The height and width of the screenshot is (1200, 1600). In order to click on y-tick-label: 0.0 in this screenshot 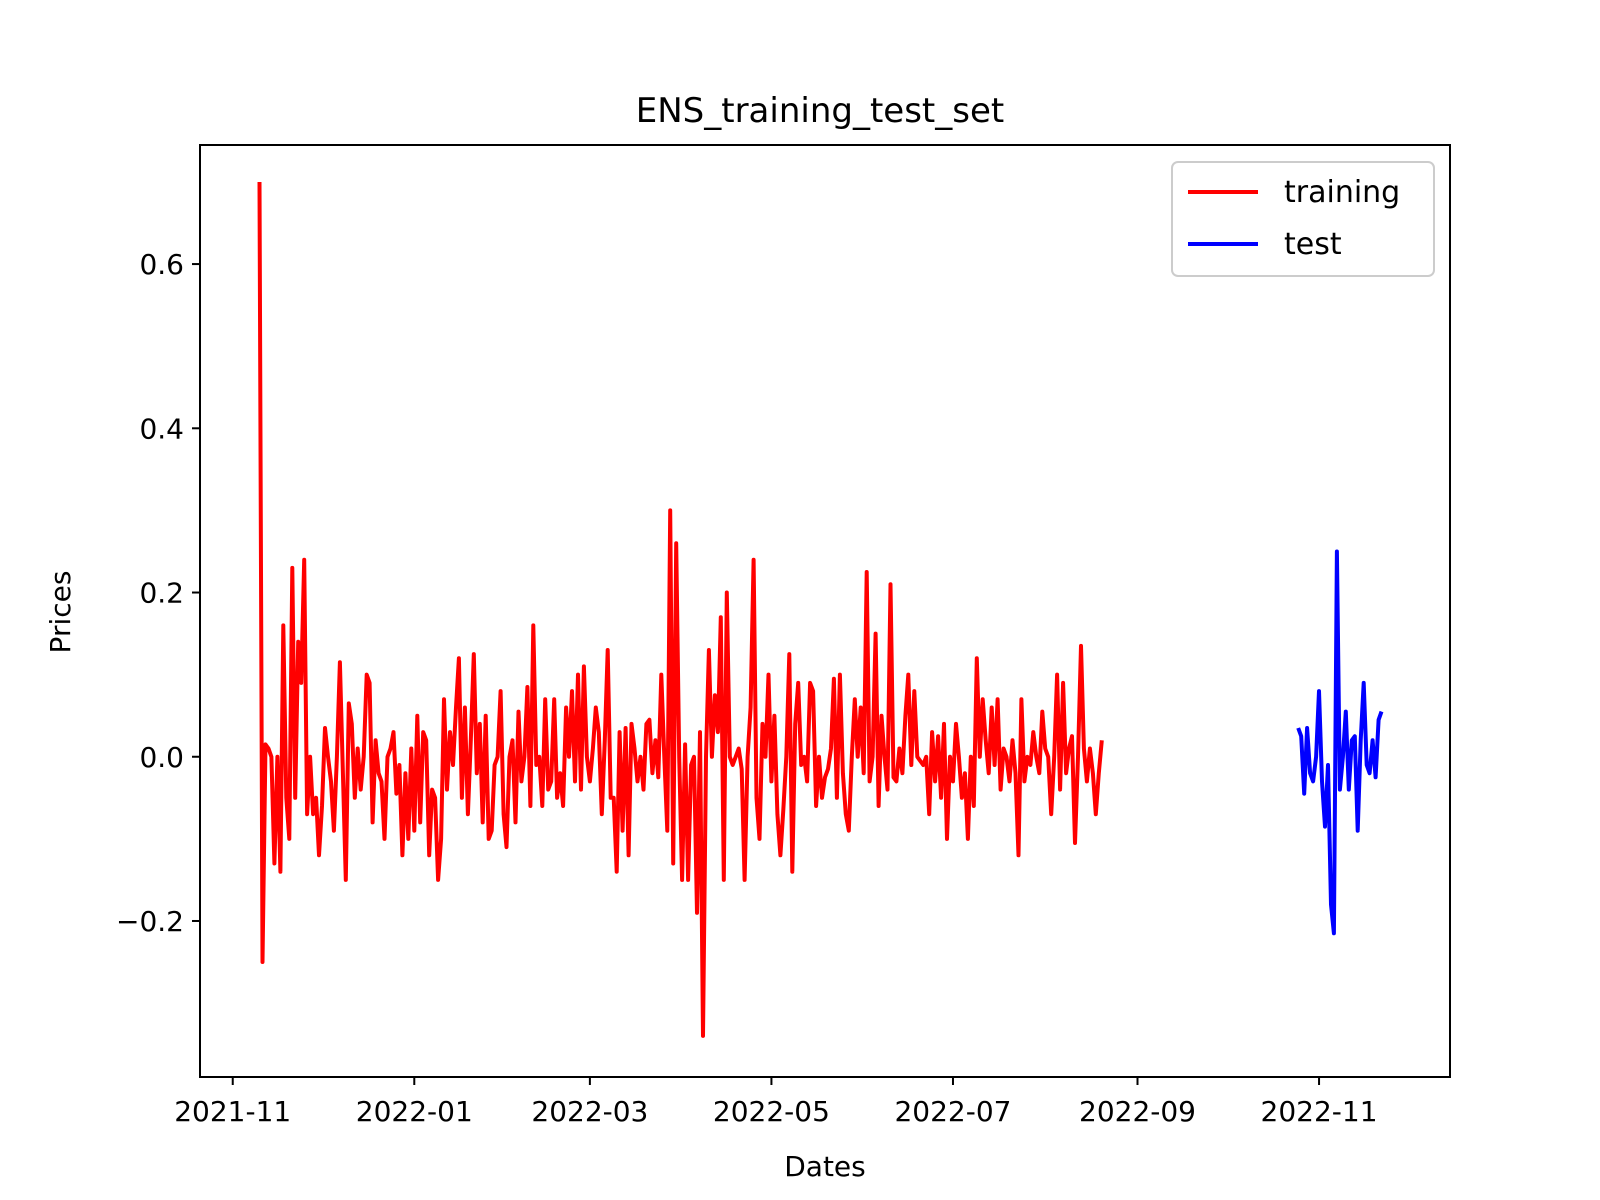, I will do `click(161, 757)`.